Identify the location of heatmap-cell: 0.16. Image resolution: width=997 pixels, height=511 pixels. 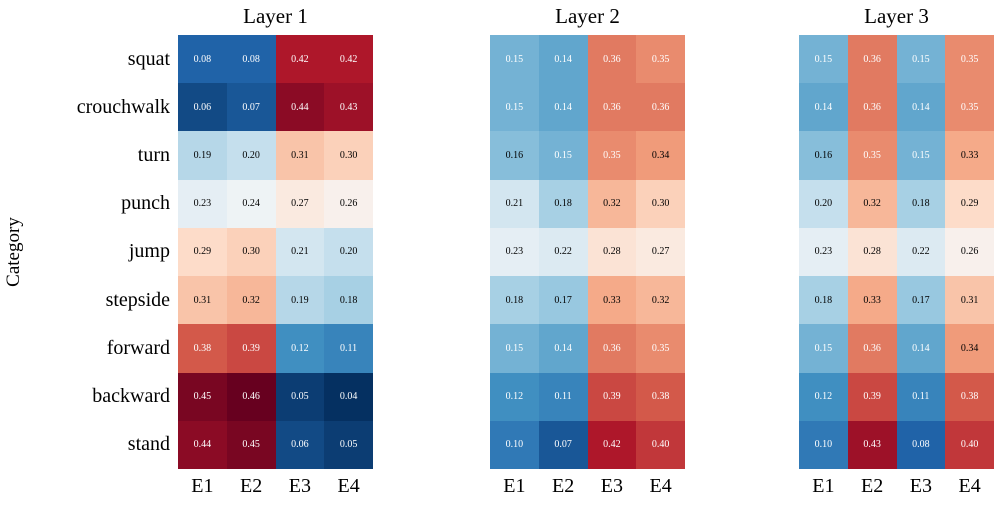
(514, 155).